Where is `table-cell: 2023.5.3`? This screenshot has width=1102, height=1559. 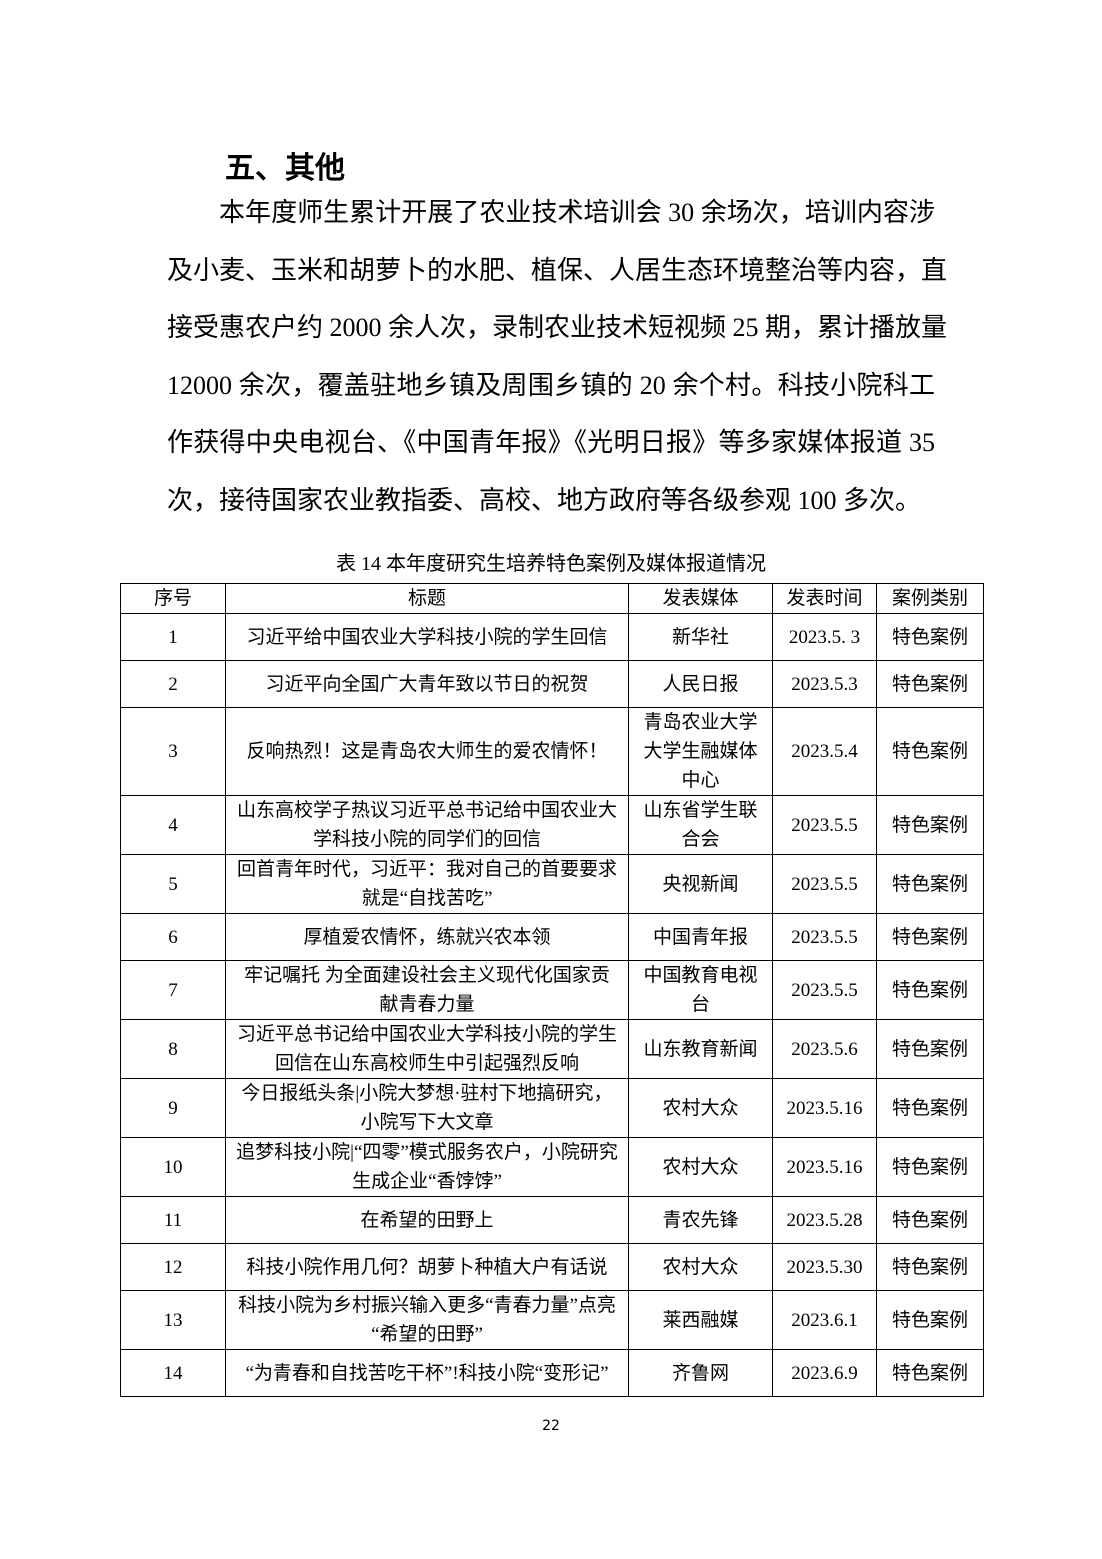 table-cell: 2023.5.3 is located at coordinates (824, 684).